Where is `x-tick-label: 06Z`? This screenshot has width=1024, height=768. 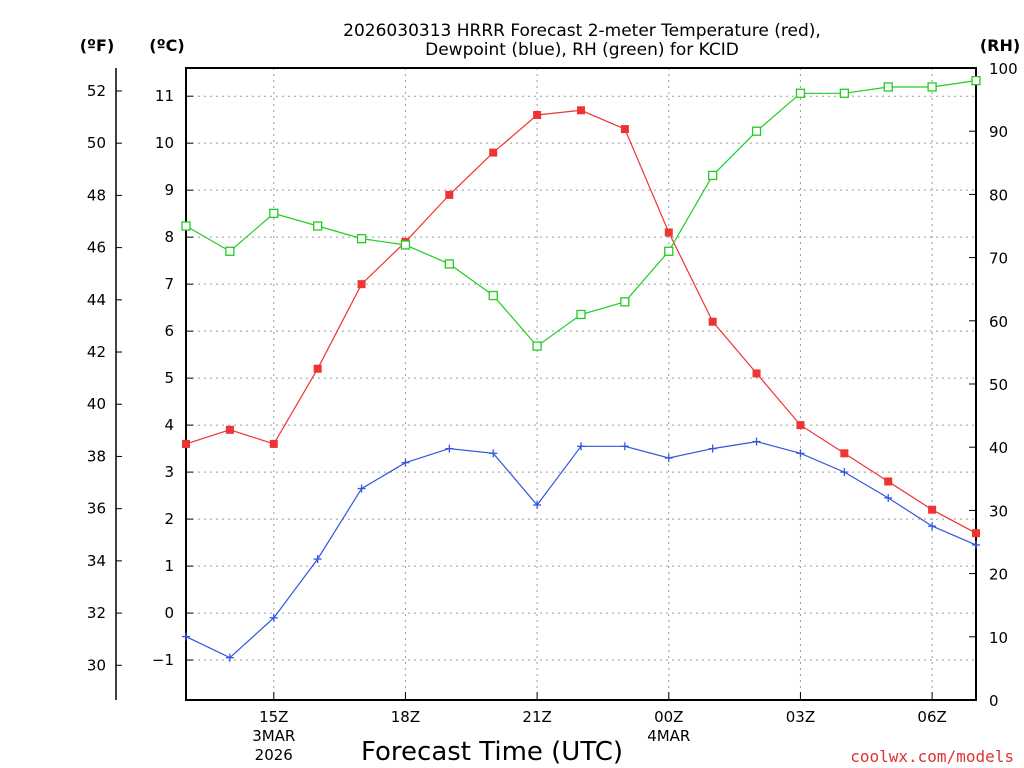
x-tick-label: 06Z is located at coordinates (931, 717).